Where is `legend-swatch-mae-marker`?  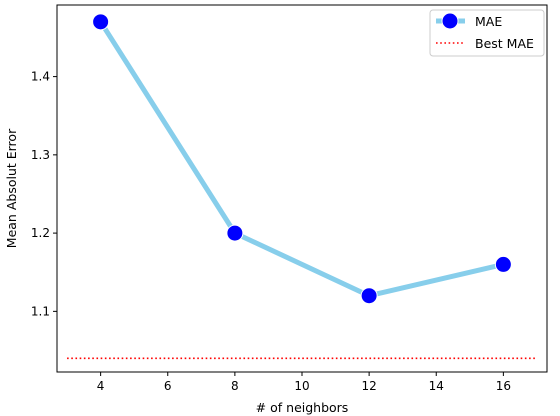 legend-swatch-mae-marker is located at coordinates (450, 21).